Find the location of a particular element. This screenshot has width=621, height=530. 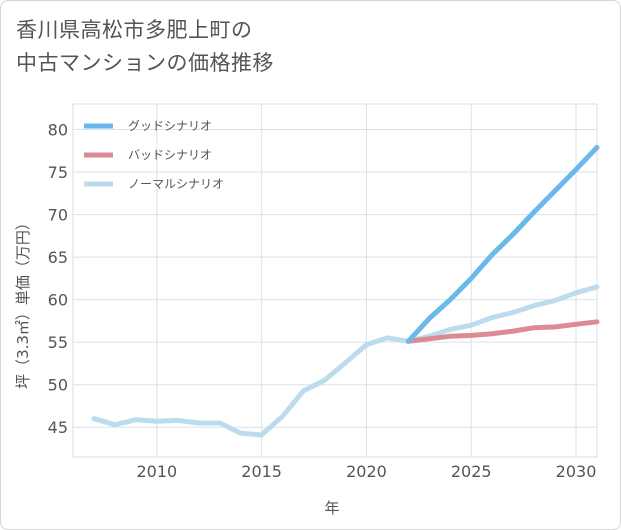

y-tick-label: 60 is located at coordinates (58, 300).